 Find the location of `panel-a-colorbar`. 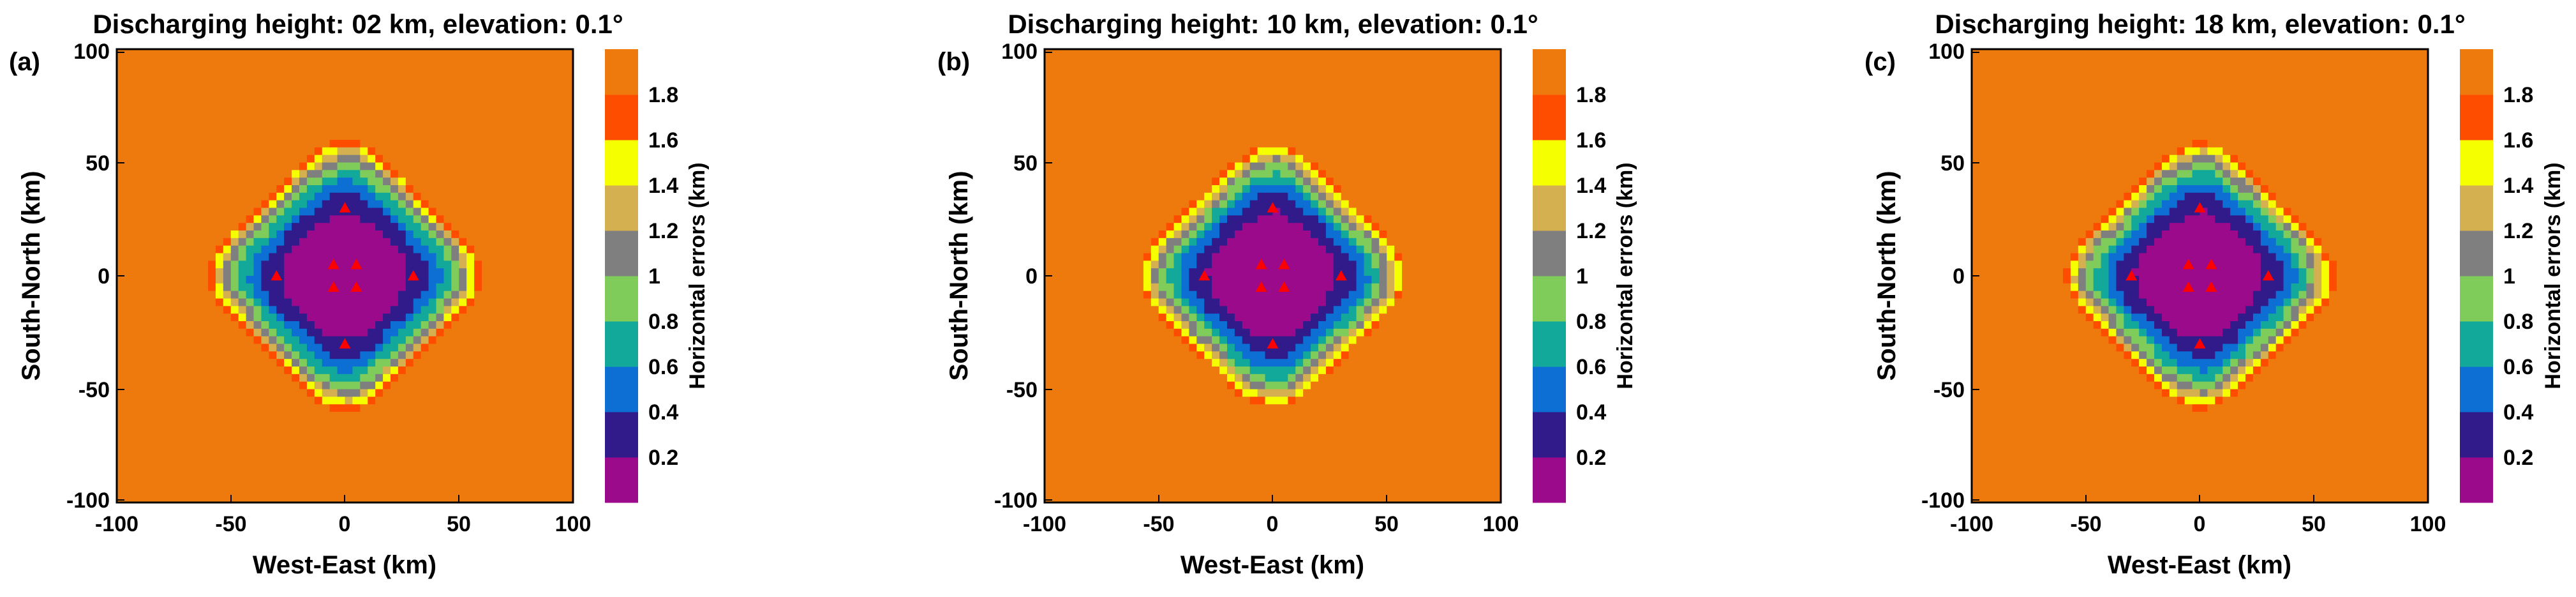

panel-a-colorbar is located at coordinates (621, 276).